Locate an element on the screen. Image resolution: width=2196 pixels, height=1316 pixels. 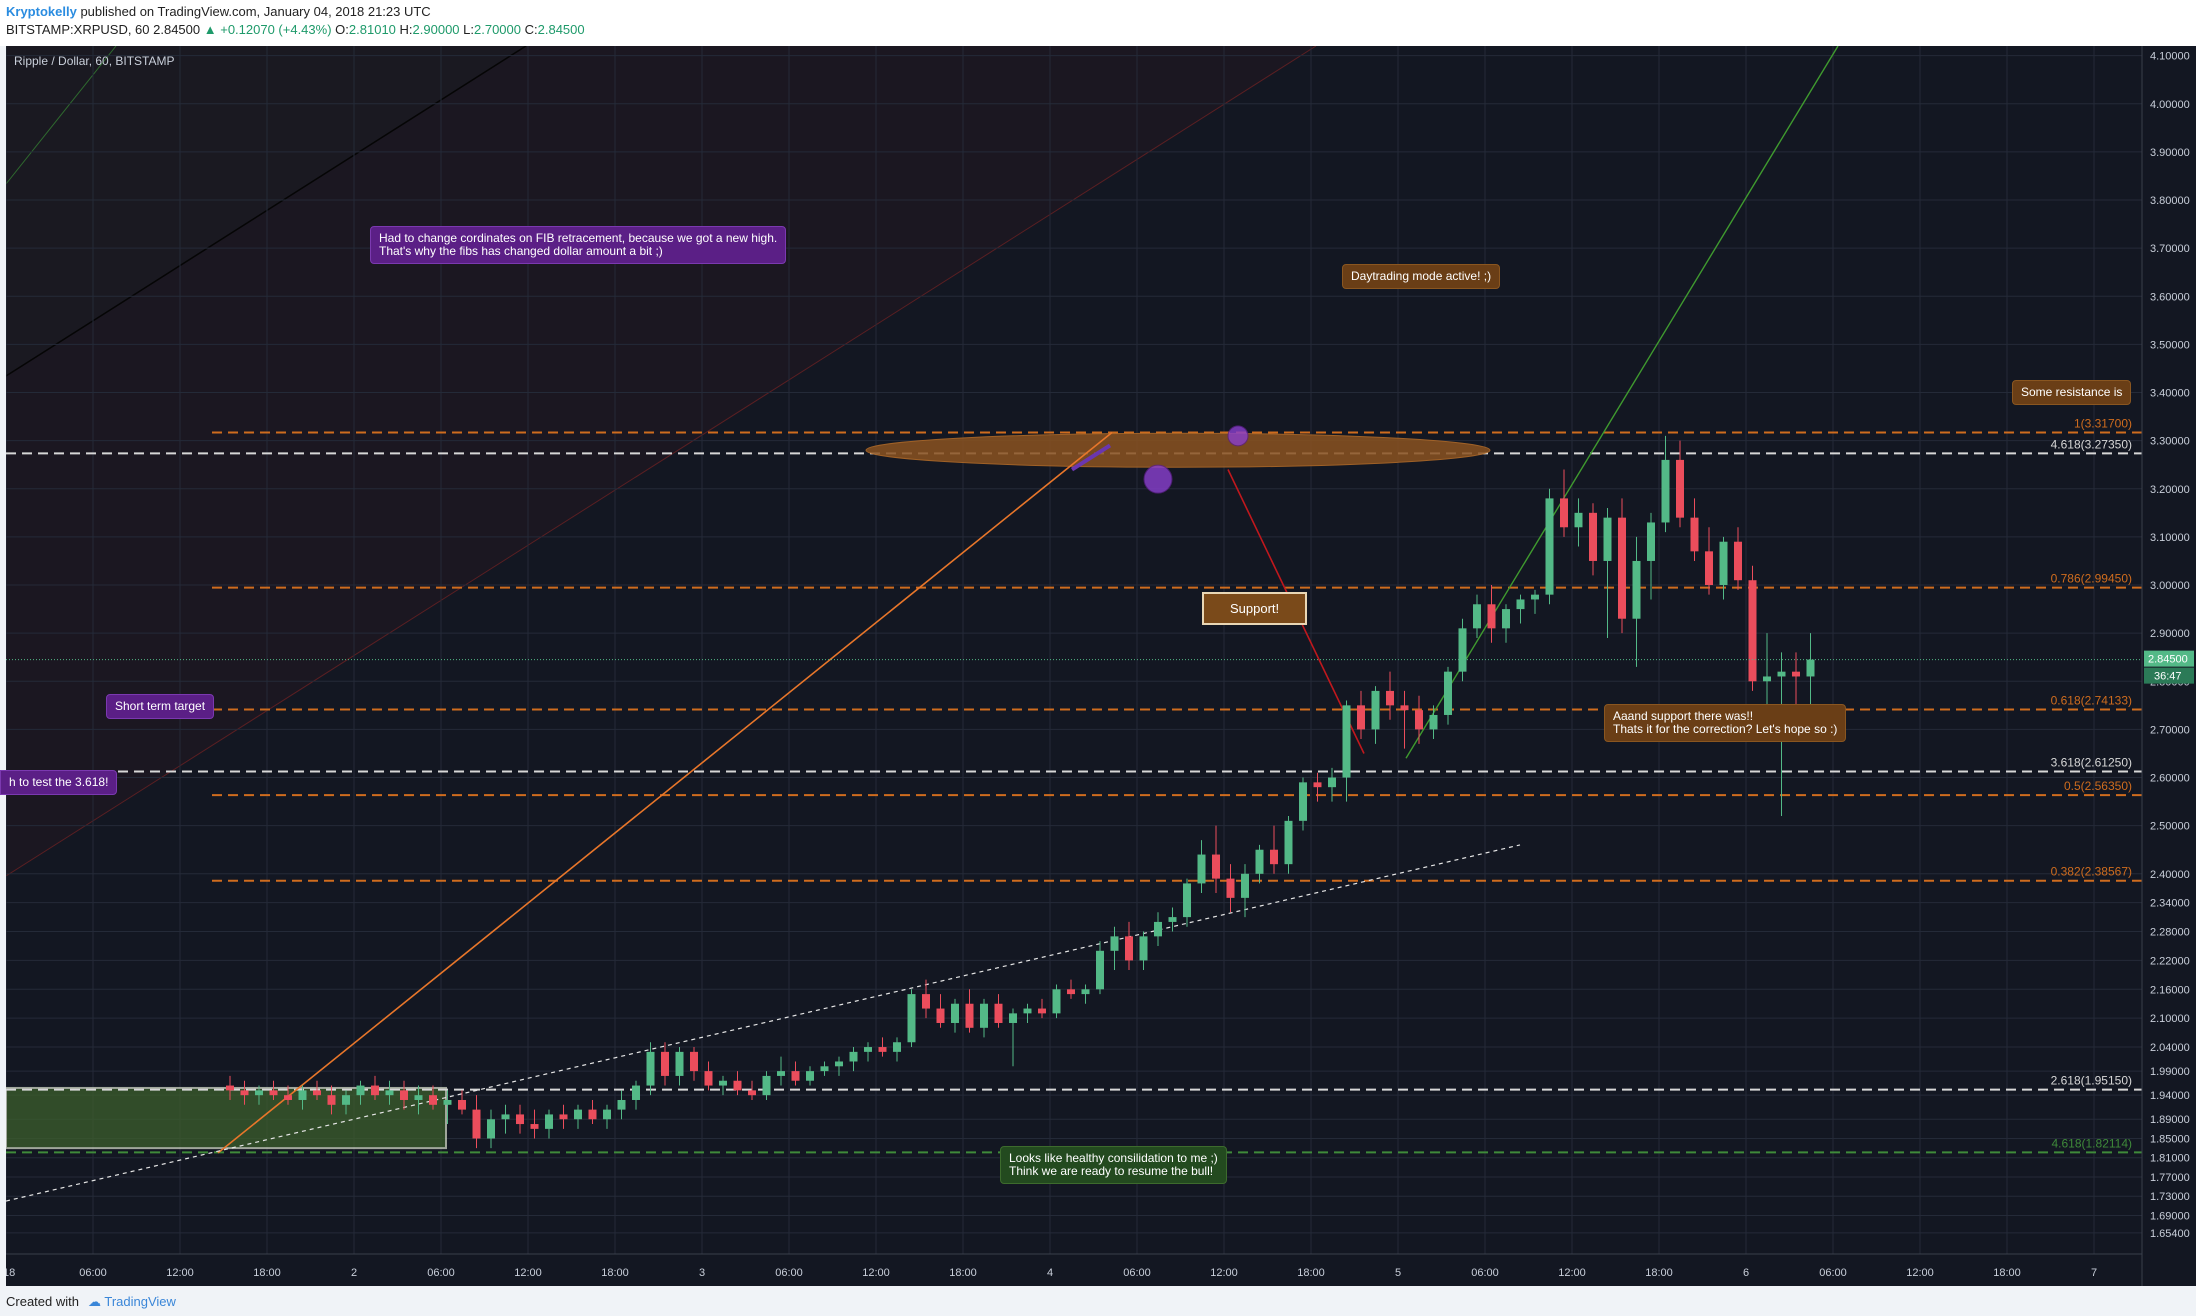
fib-level-label: 4.618(1.82114) is located at coordinates (2091, 1143).